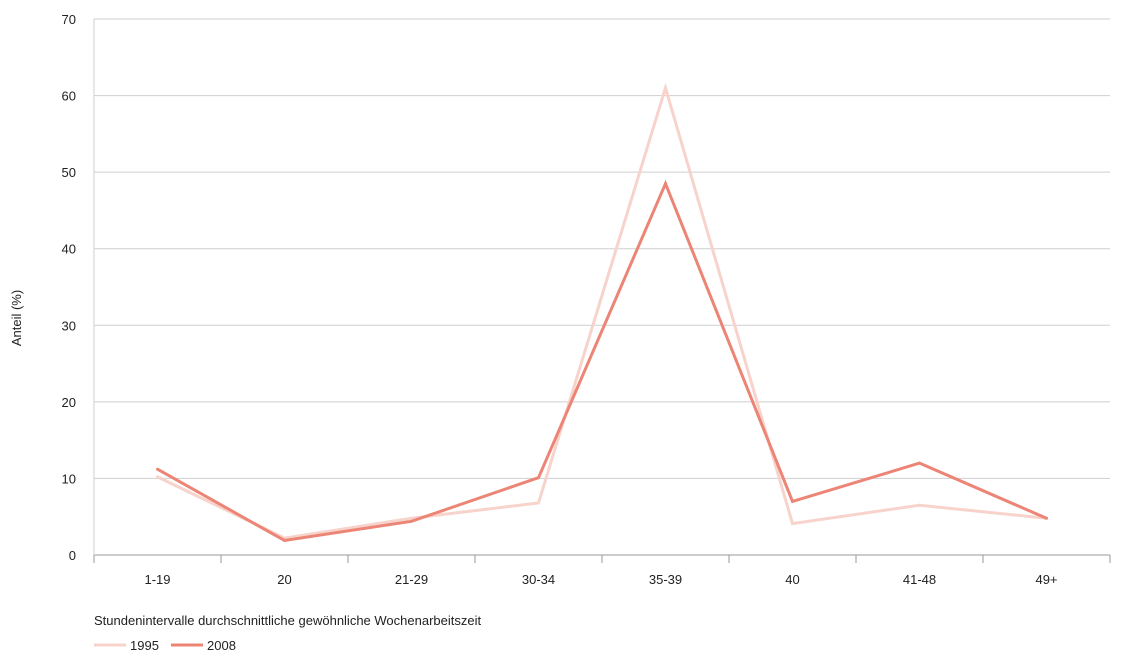 This screenshot has width=1132, height=657. I want to click on y-tick-label: 40, so click(69, 249).